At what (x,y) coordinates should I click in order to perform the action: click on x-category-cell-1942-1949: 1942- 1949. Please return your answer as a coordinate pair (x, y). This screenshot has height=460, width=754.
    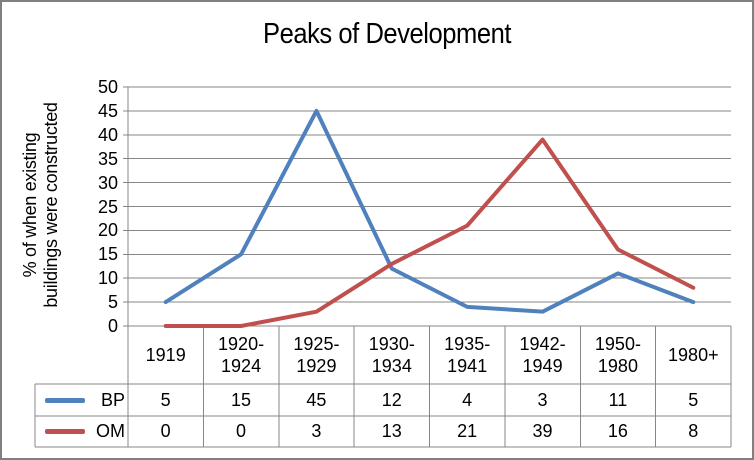
    Looking at the image, I should click on (542, 355).